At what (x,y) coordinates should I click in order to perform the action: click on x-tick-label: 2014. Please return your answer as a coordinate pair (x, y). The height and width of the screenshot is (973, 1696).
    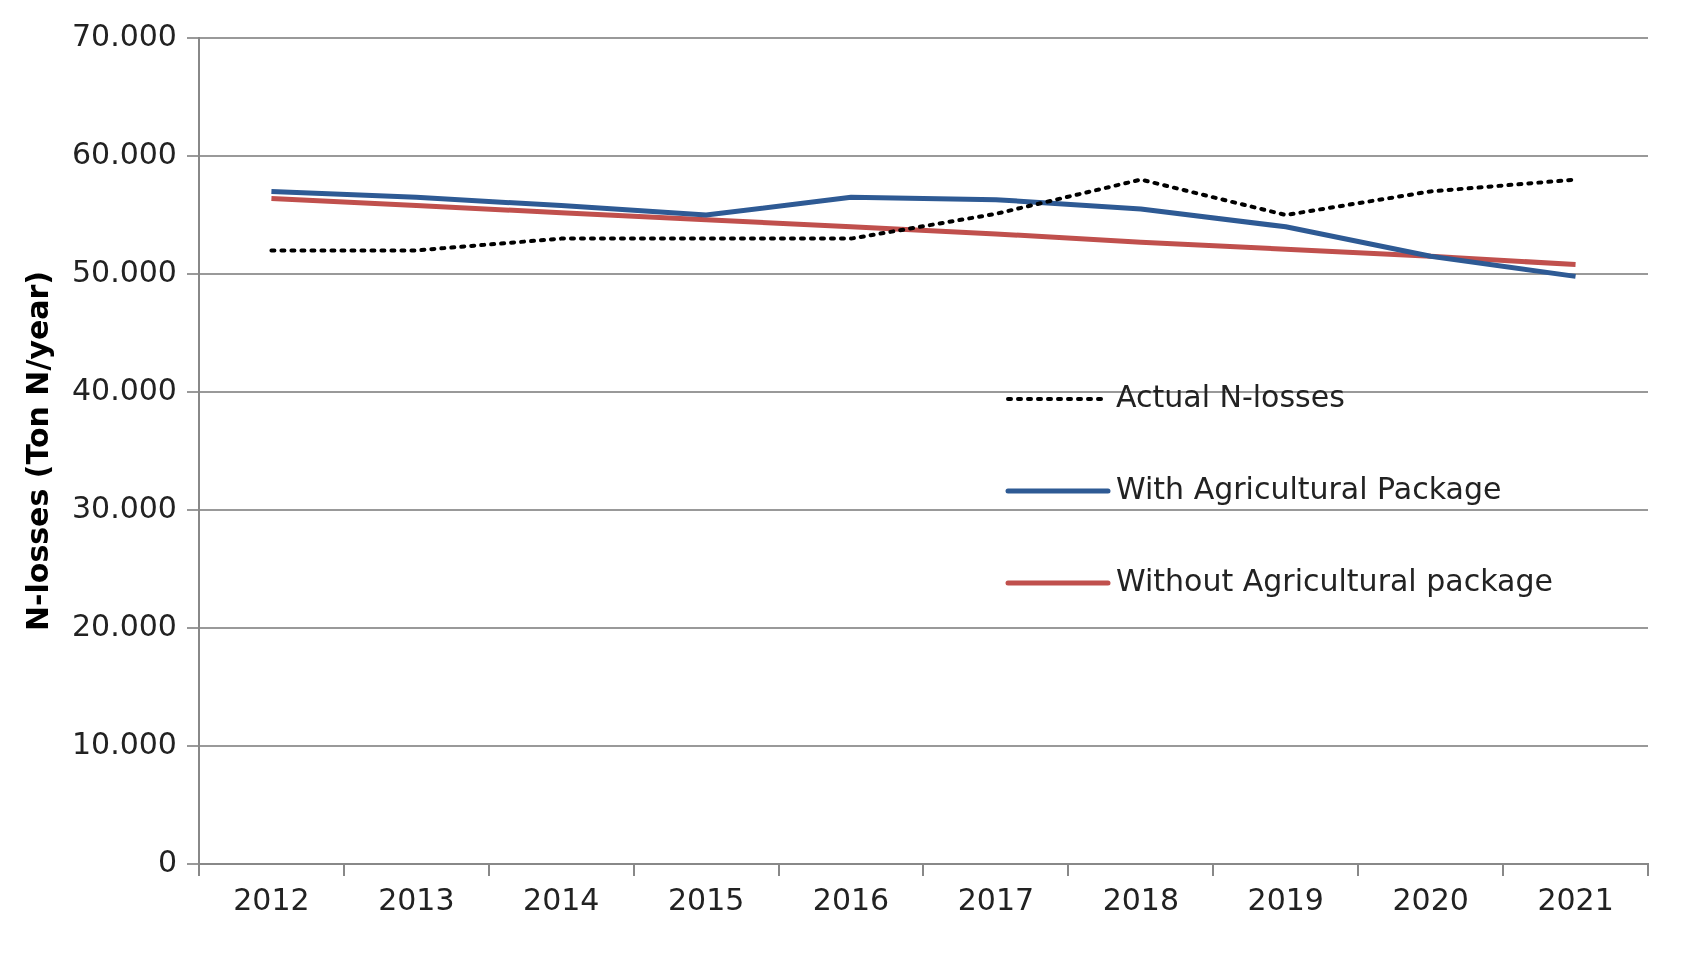
    Looking at the image, I should click on (561, 899).